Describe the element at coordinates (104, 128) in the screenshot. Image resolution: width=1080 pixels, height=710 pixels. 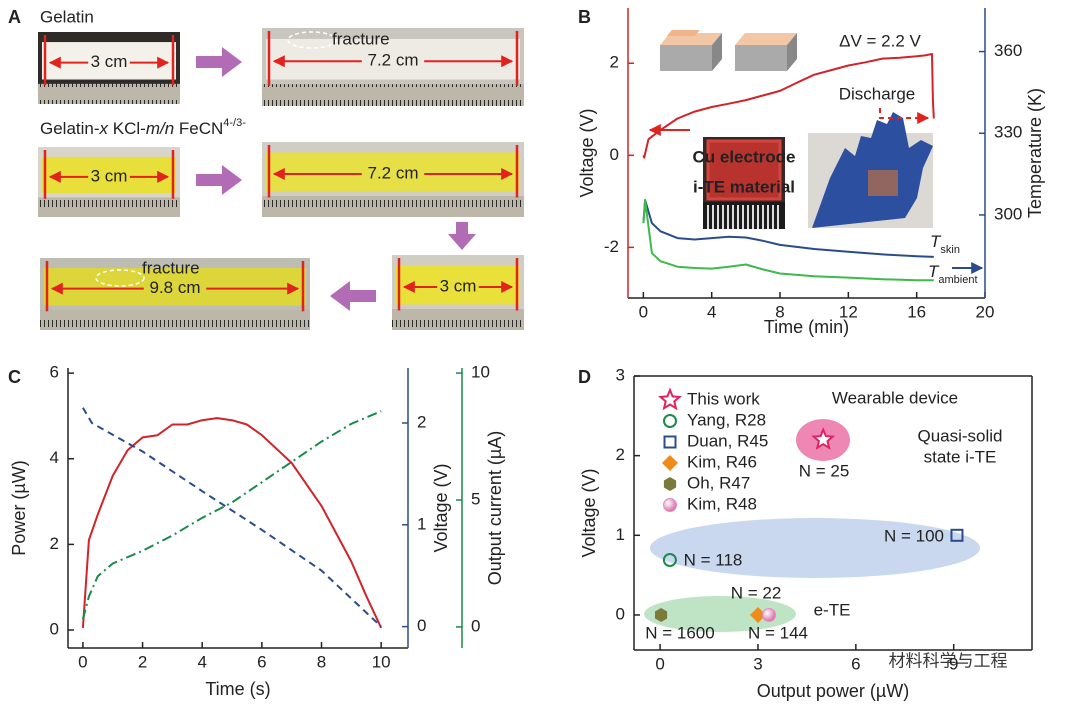
I see `title-part: x` at that location.